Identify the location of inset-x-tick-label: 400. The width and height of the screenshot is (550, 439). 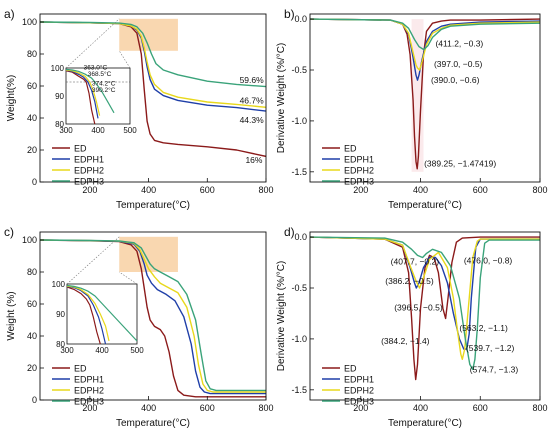
(102, 350).